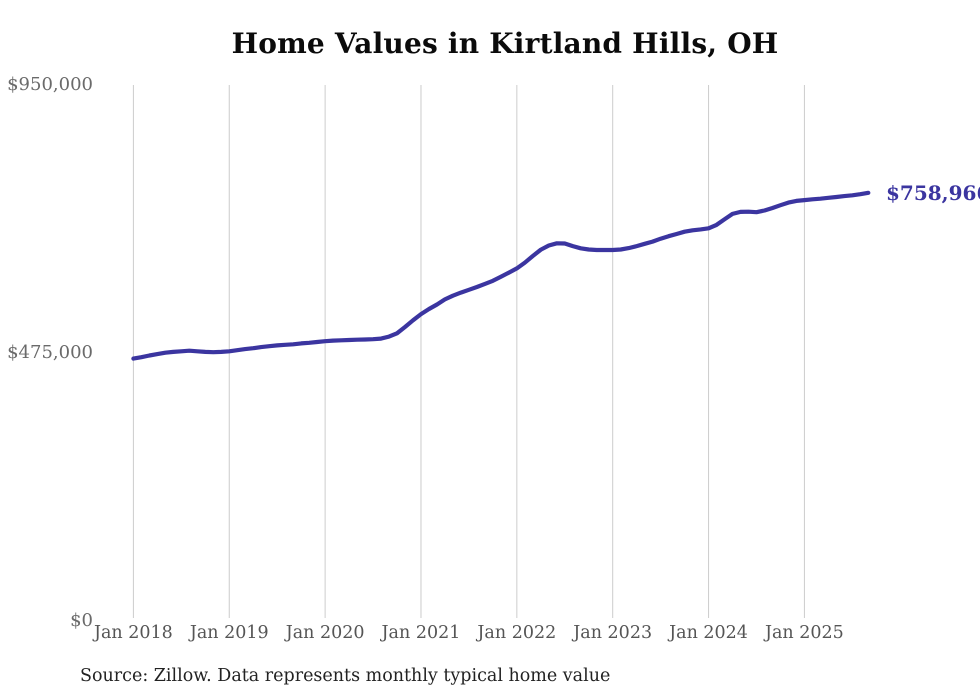 Image resolution: width=980 pixels, height=699 pixels. I want to click on x-tick-label: Jan 2021, so click(421, 633).